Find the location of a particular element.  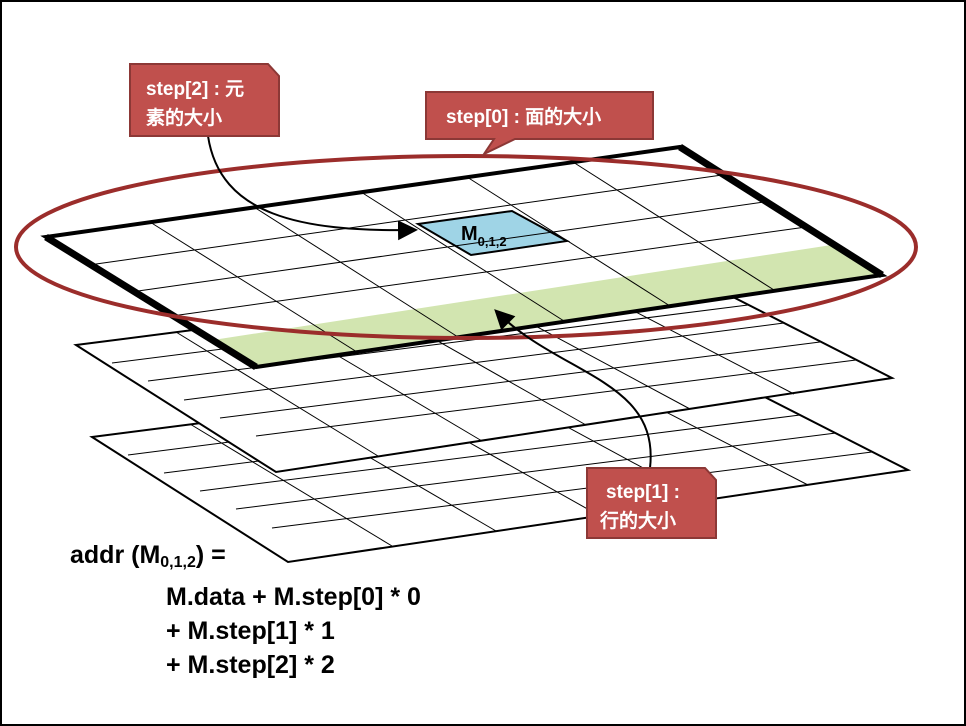

callout-step0: step[0] : 面的大小 is located at coordinates (539, 124).